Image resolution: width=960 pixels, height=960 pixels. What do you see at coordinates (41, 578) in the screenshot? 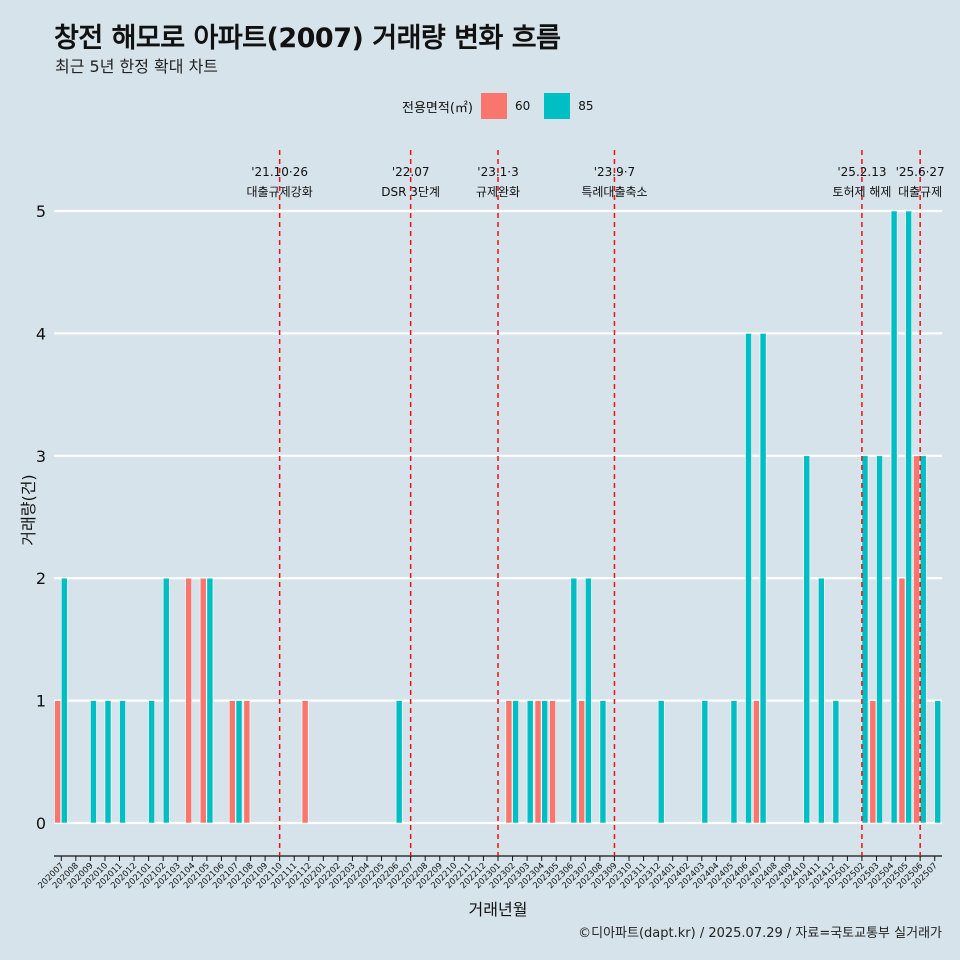
I see `y-tick-label: 2` at bounding box center [41, 578].